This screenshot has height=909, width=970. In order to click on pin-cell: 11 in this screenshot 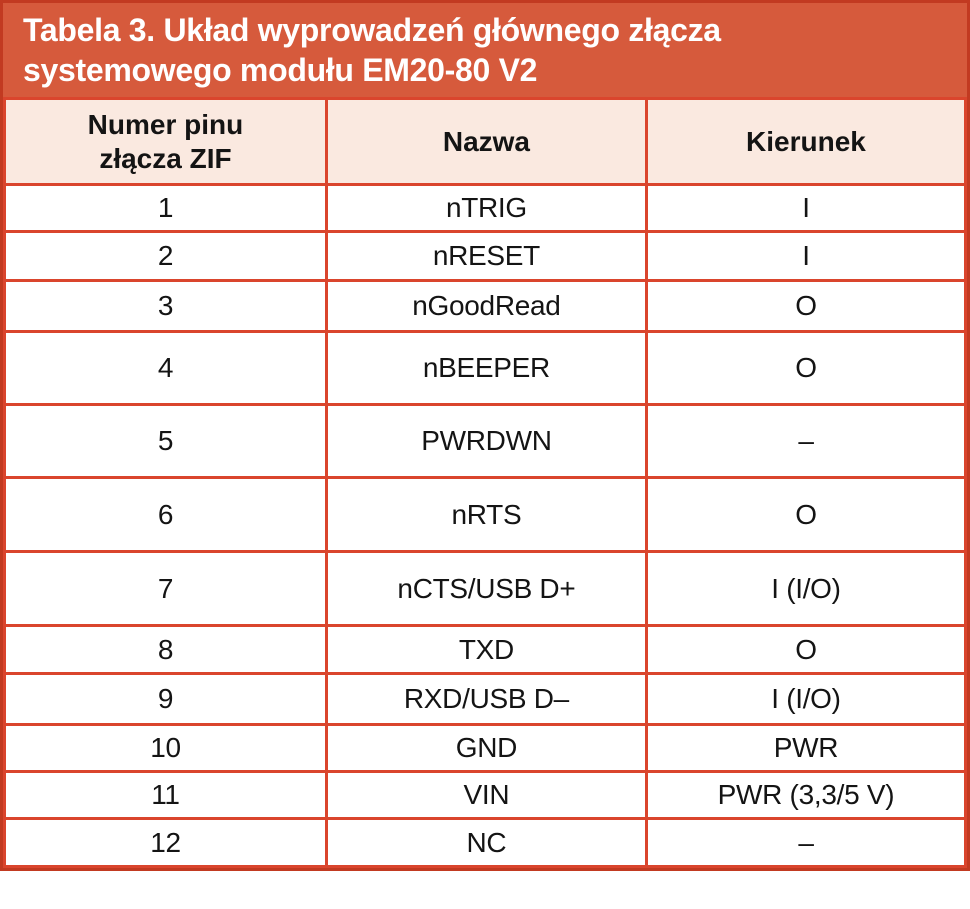, I will do `click(165, 795)`.